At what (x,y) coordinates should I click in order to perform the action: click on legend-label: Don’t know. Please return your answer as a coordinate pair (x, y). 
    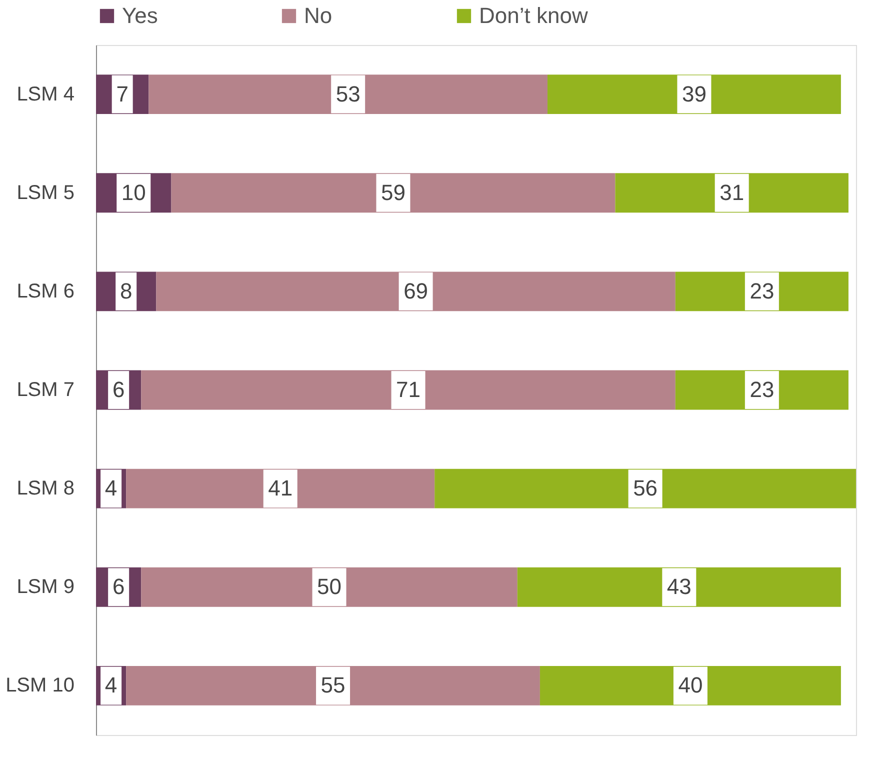
    Looking at the image, I should click on (533, 15).